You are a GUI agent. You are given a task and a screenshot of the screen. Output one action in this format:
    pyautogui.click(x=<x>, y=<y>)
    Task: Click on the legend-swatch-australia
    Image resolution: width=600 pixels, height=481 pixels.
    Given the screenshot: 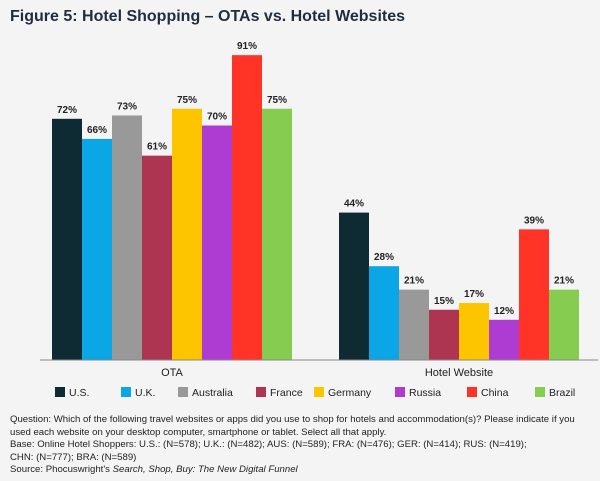 What is the action you would take?
    pyautogui.click(x=183, y=392)
    